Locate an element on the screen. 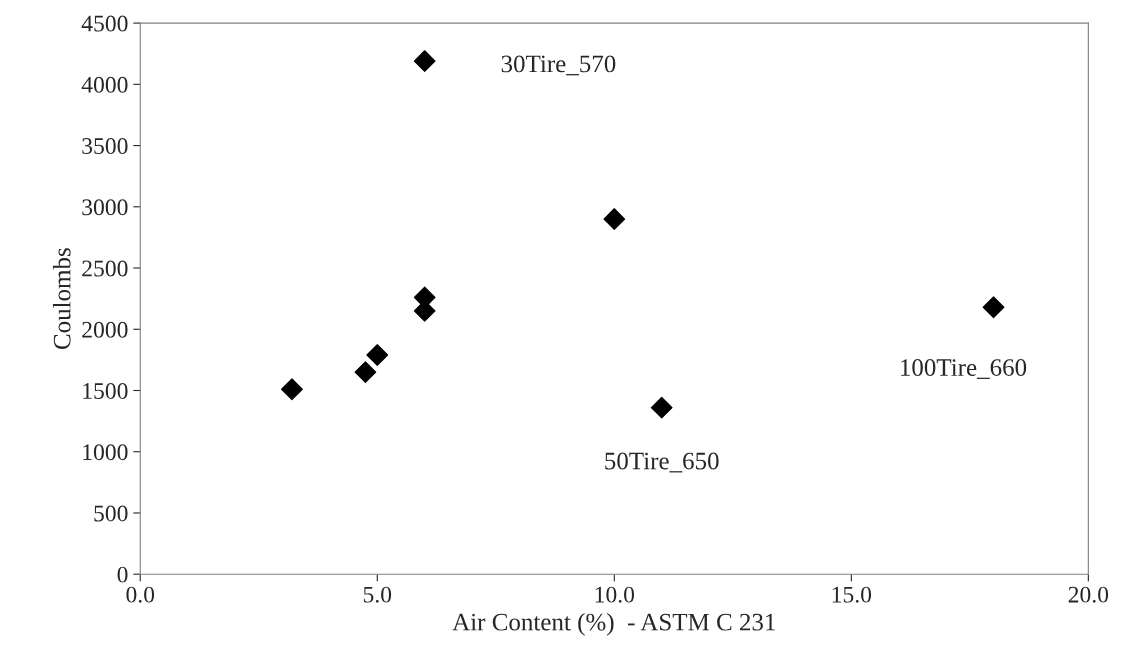 The image size is (1122, 660). x-tick-label: 10.0 is located at coordinates (615, 594).